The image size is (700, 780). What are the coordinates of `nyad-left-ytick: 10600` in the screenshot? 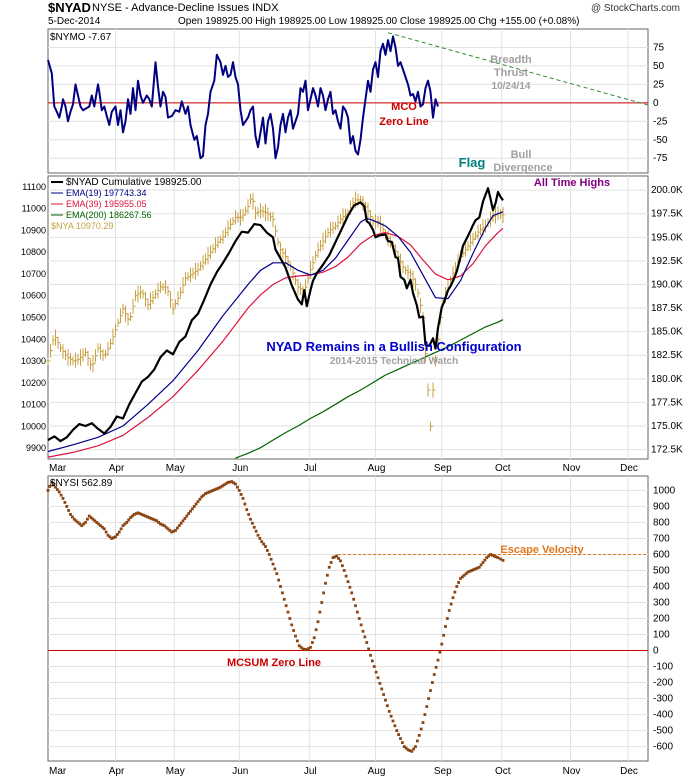 It's located at (33, 296).